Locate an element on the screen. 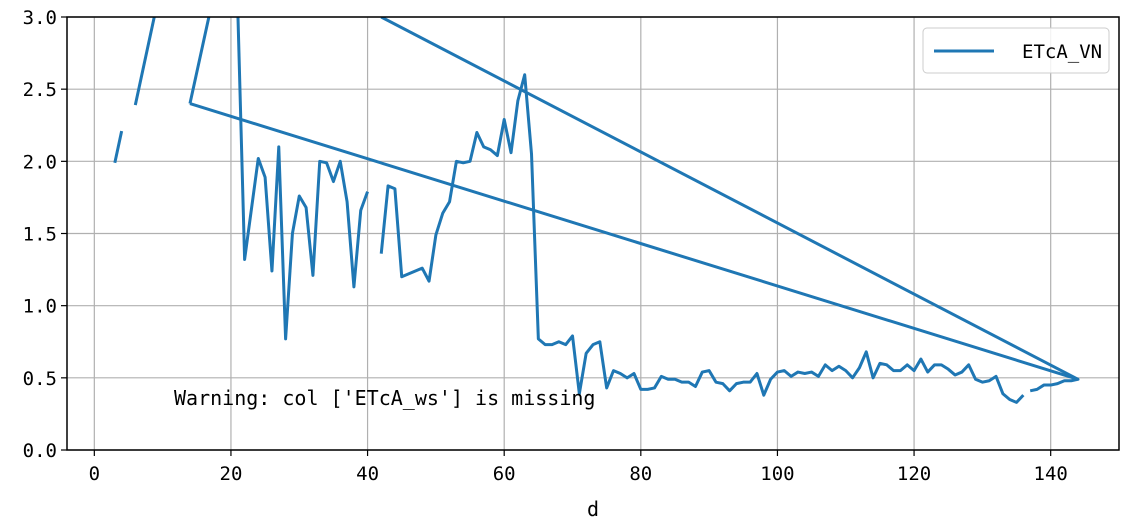 This screenshot has height=521, width=1136. x-tick-label-1: 20 is located at coordinates (231, 474).